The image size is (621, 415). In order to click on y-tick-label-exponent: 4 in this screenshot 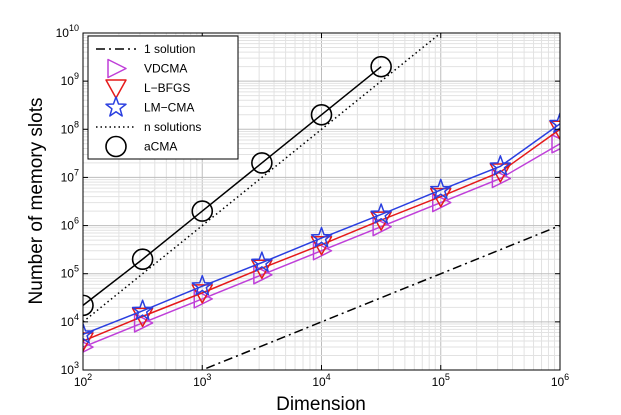, I will do `click(76, 317)`.